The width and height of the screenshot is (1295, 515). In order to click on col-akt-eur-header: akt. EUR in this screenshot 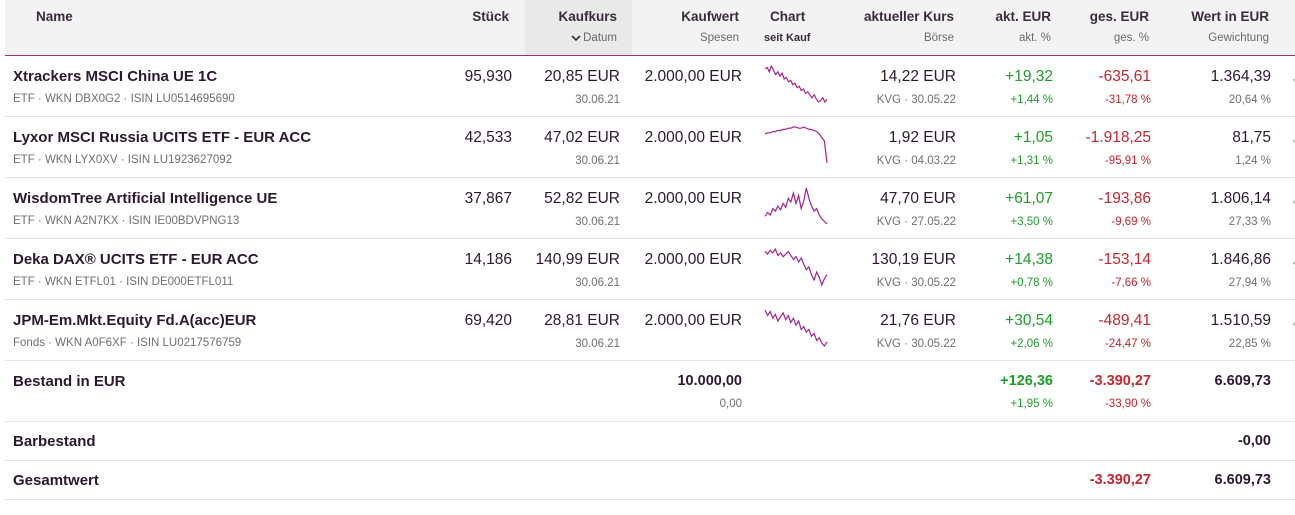, I will do `click(1023, 16)`.